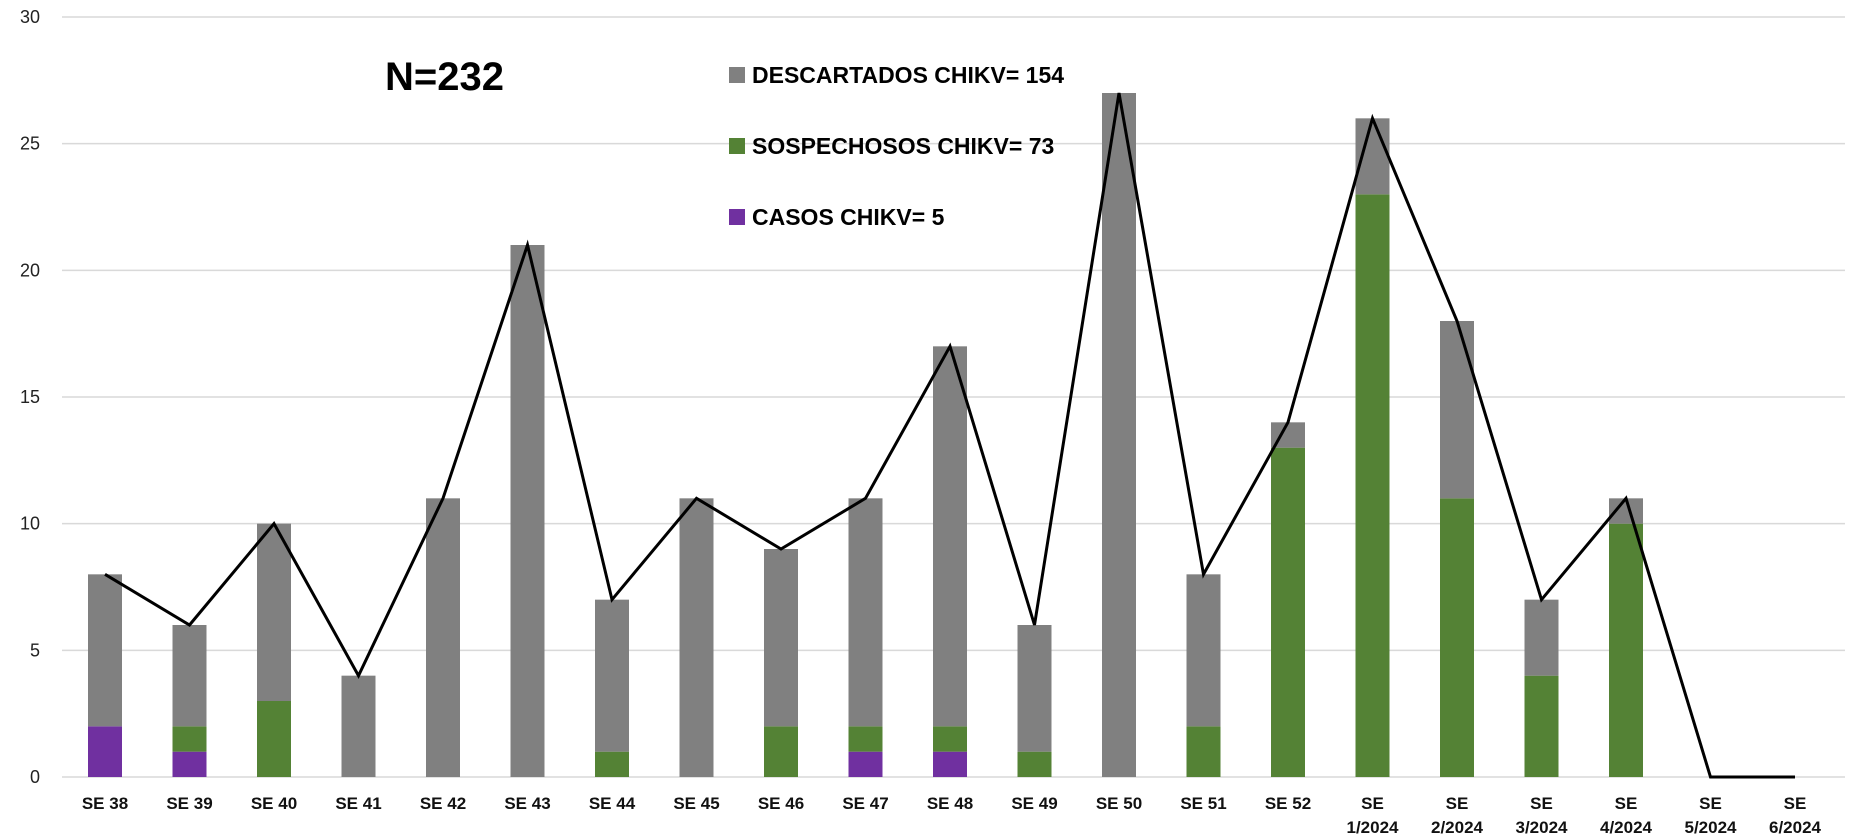  I want to click on y-tick-label: 10, so click(30, 524).